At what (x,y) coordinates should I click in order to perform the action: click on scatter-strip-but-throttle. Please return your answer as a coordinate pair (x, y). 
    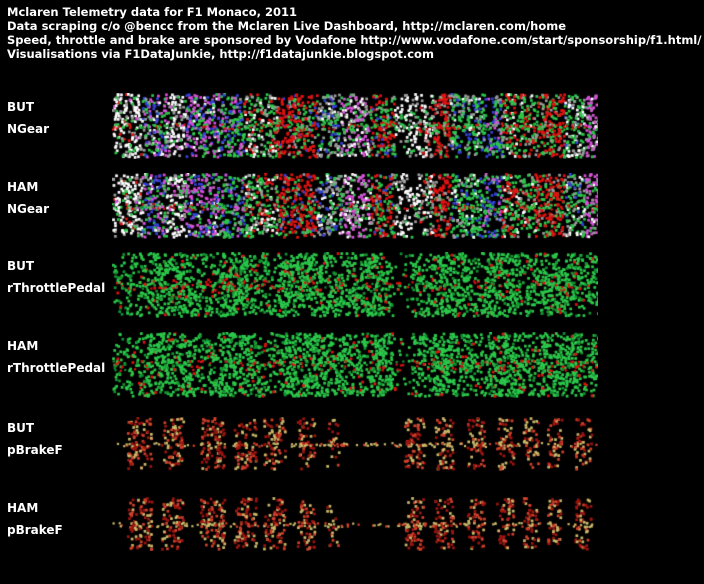
    Looking at the image, I should click on (355, 285).